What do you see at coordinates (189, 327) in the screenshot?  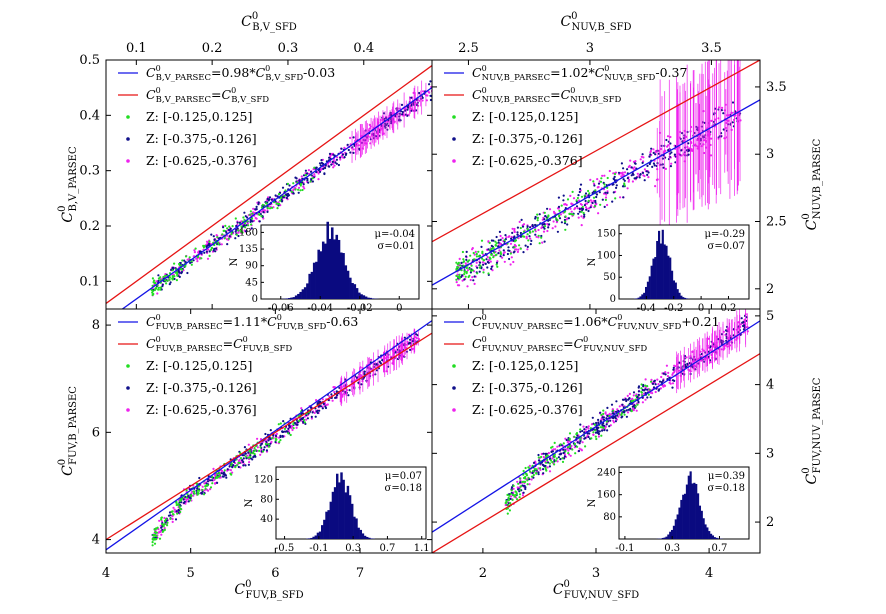 I see `legend-sub: FUV,B_PARSEC` at bounding box center [189, 327].